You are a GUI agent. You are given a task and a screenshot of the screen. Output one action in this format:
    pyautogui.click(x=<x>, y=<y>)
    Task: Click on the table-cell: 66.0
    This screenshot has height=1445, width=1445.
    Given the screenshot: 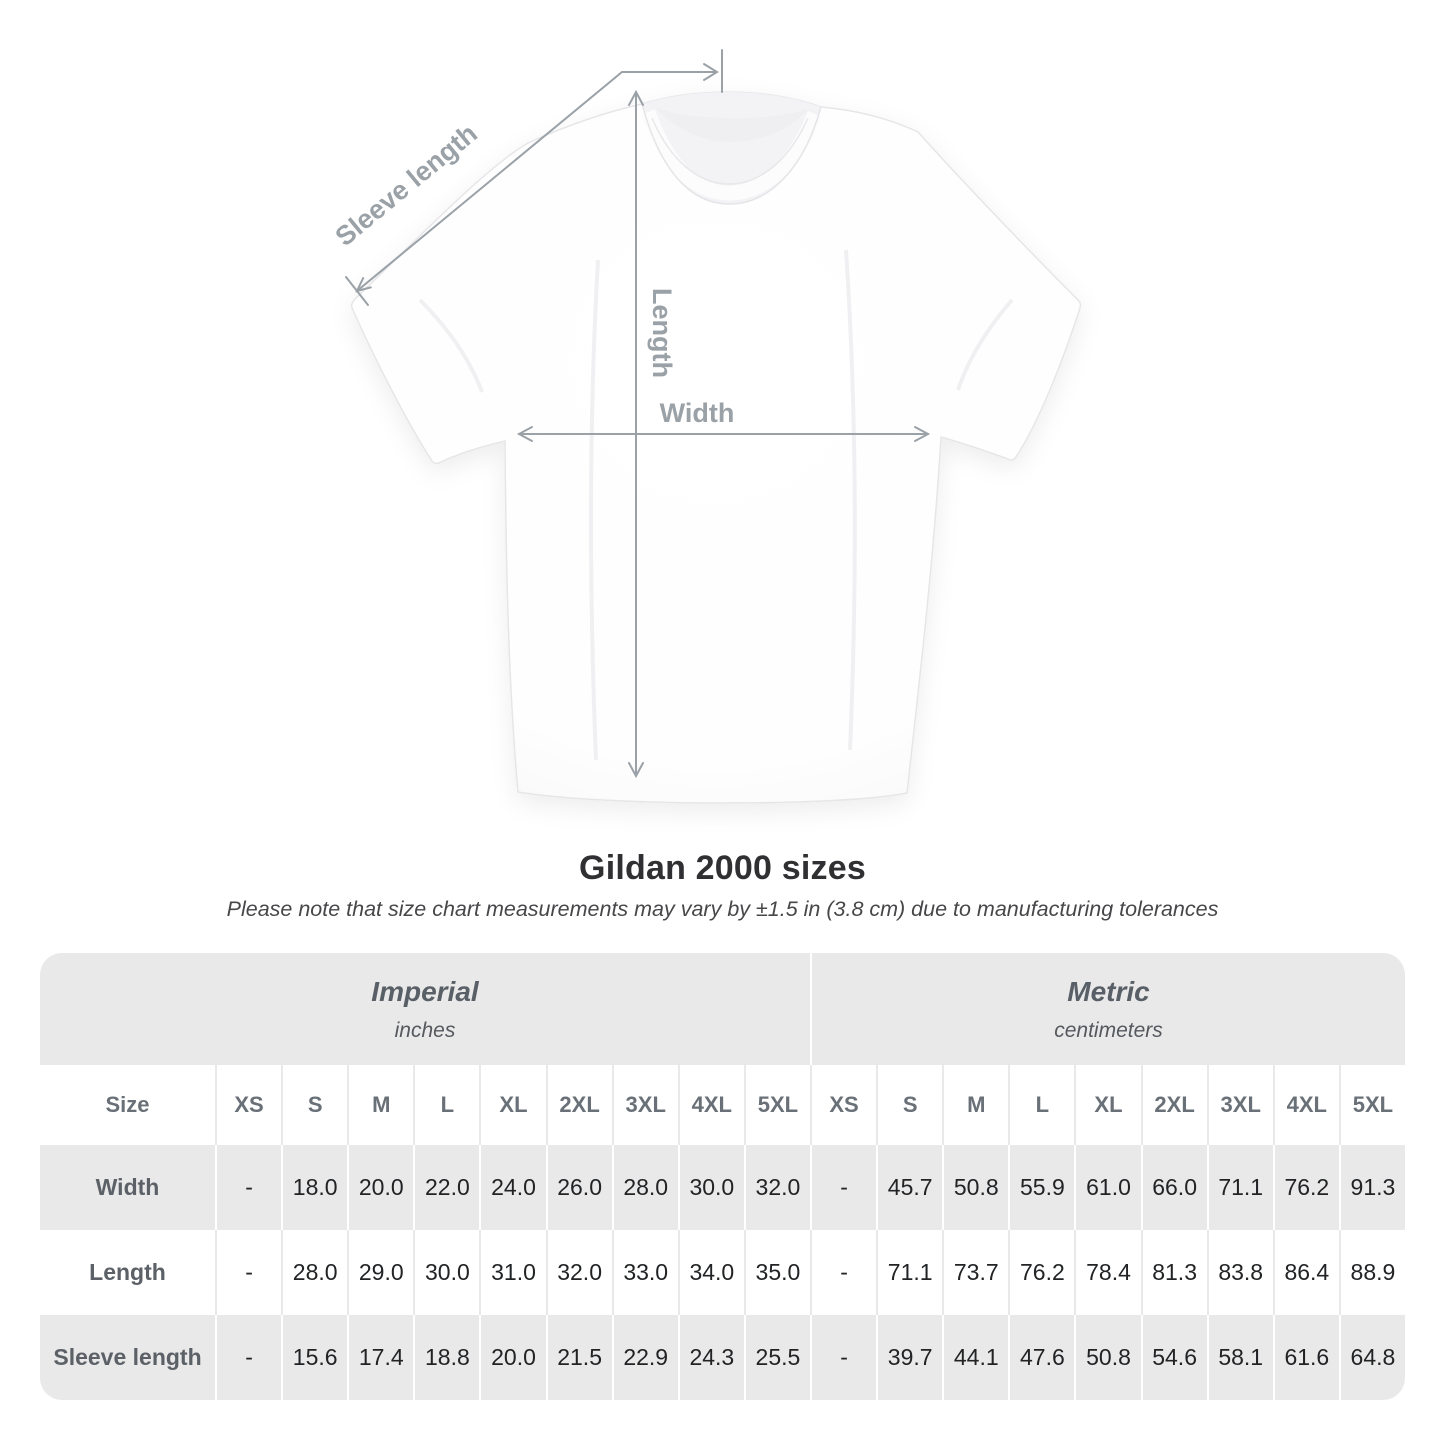 What is the action you would take?
    pyautogui.click(x=1173, y=1187)
    